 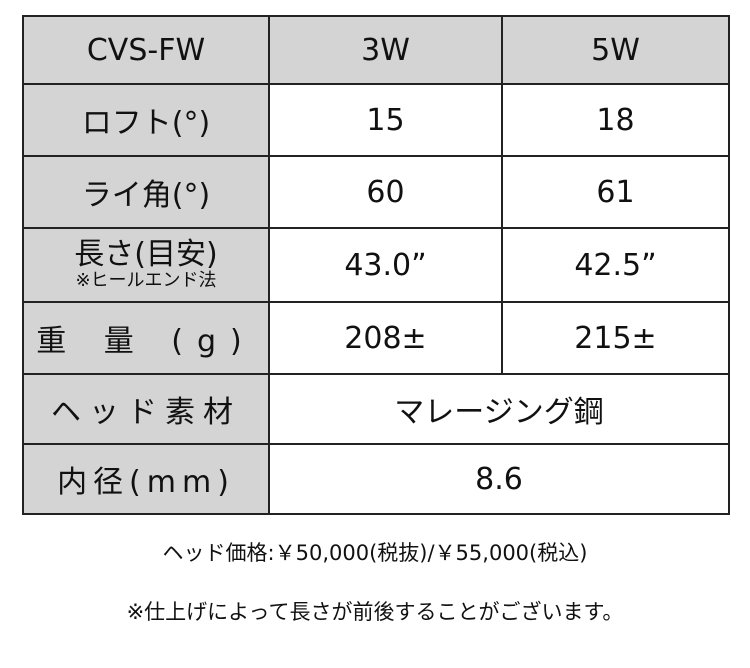 I want to click on row-label: 長さ(目安) ※ヒールエンド法, so click(x=146, y=265).